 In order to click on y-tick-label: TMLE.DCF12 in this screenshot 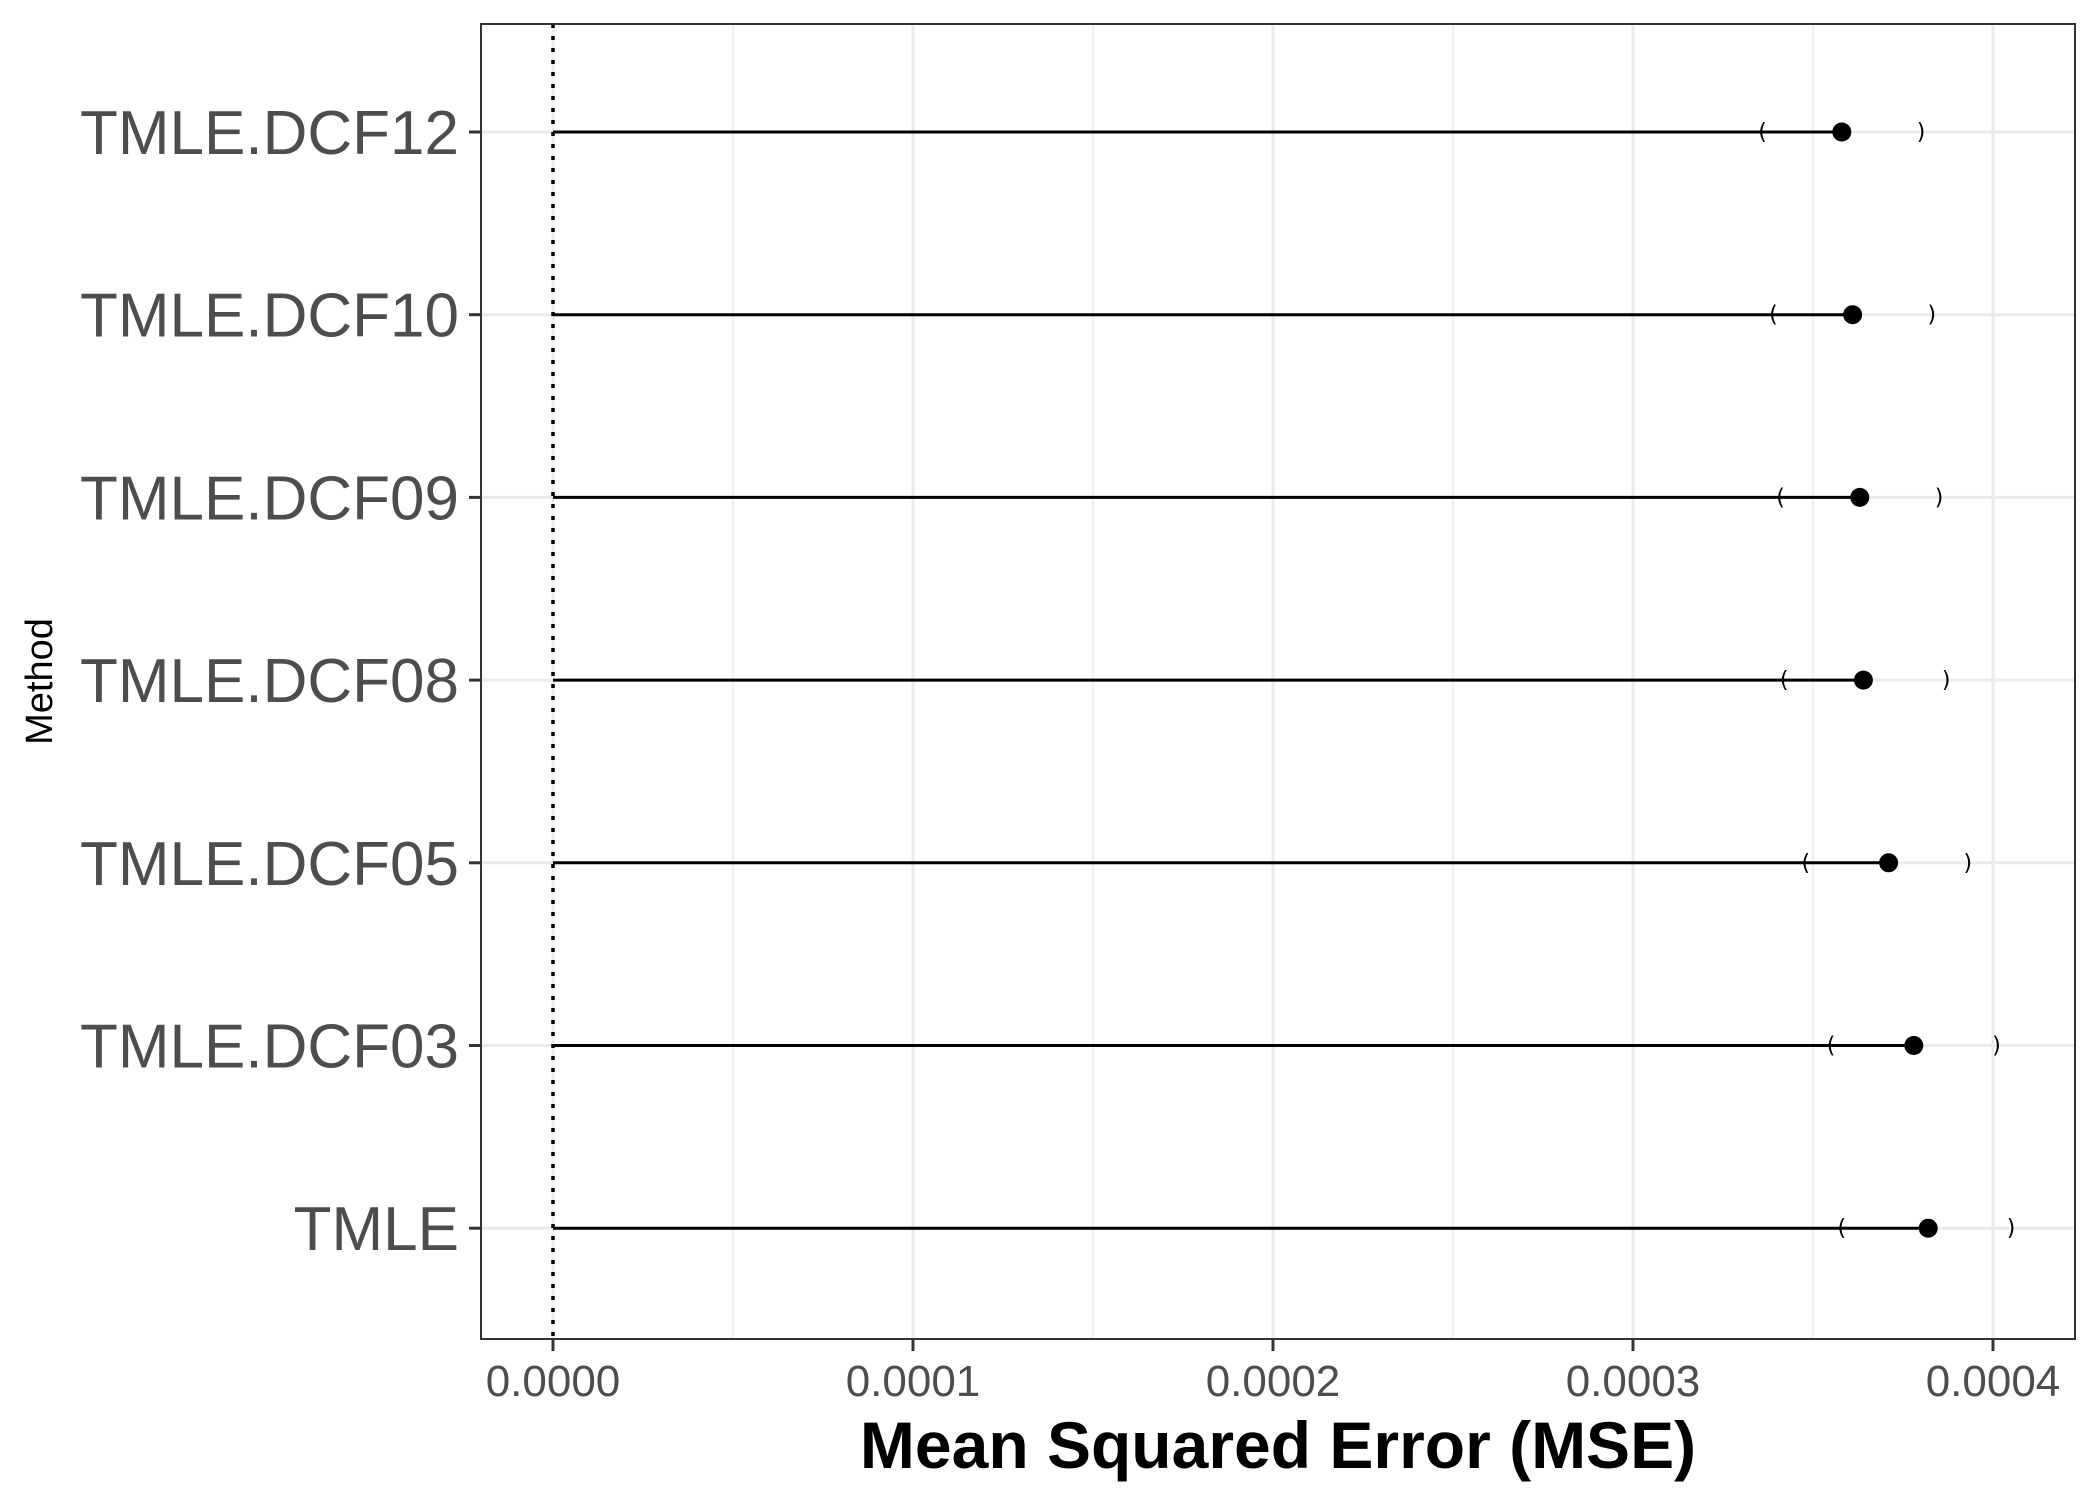, I will do `click(269, 133)`.